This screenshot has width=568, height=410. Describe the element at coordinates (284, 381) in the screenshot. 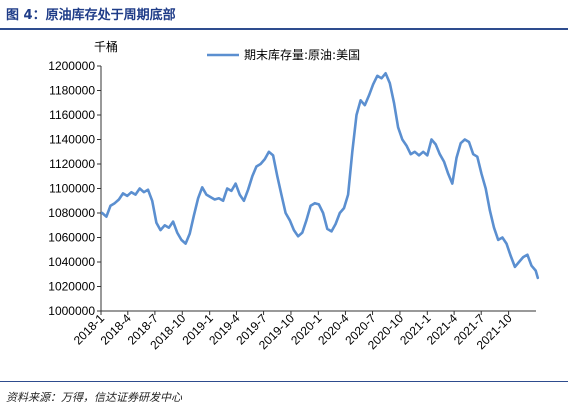

I see `source-rule` at that location.